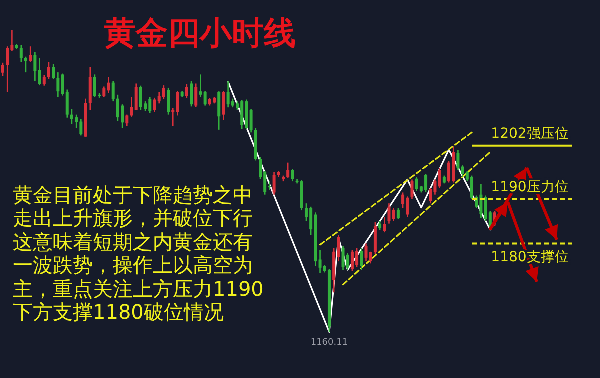  Describe the element at coordinates (200, 33) in the screenshot. I see `chart-title: 黄金四小时线` at that location.